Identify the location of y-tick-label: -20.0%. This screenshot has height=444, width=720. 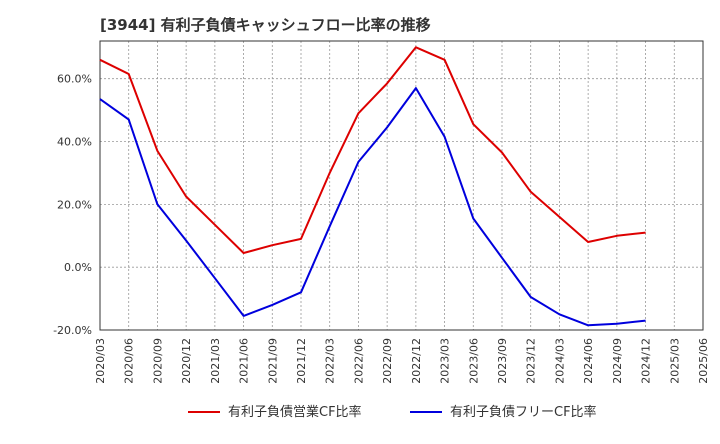
(72, 330).